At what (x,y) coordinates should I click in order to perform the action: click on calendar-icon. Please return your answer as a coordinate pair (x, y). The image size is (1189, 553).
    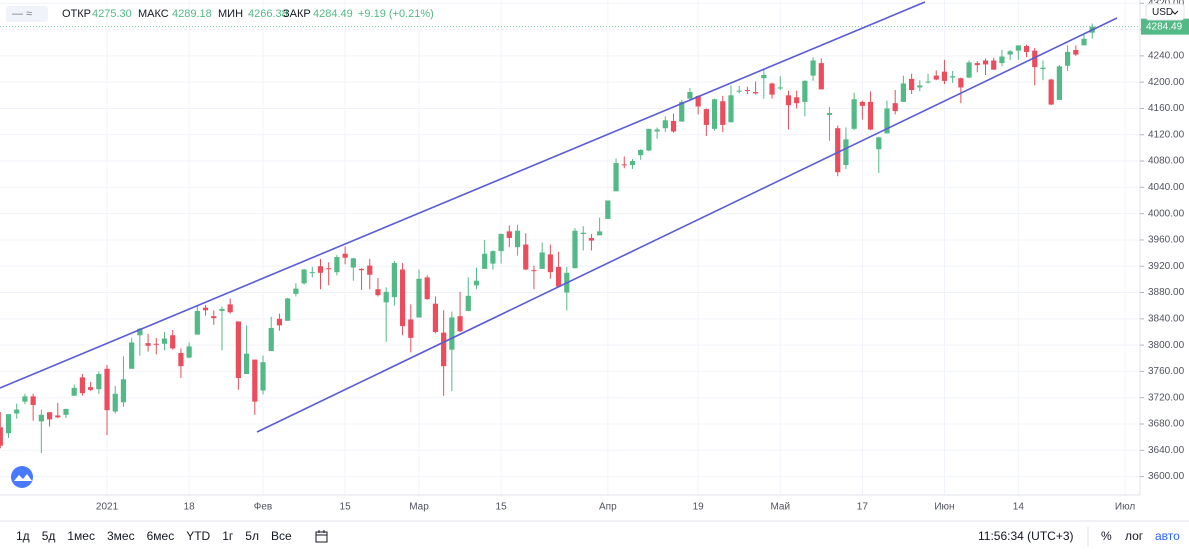
    Looking at the image, I should click on (321, 536).